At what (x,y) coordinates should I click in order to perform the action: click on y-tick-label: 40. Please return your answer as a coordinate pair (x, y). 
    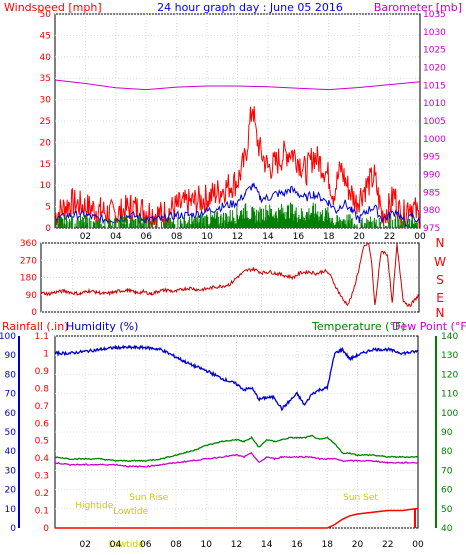
    Looking at the image, I should click on (46, 58).